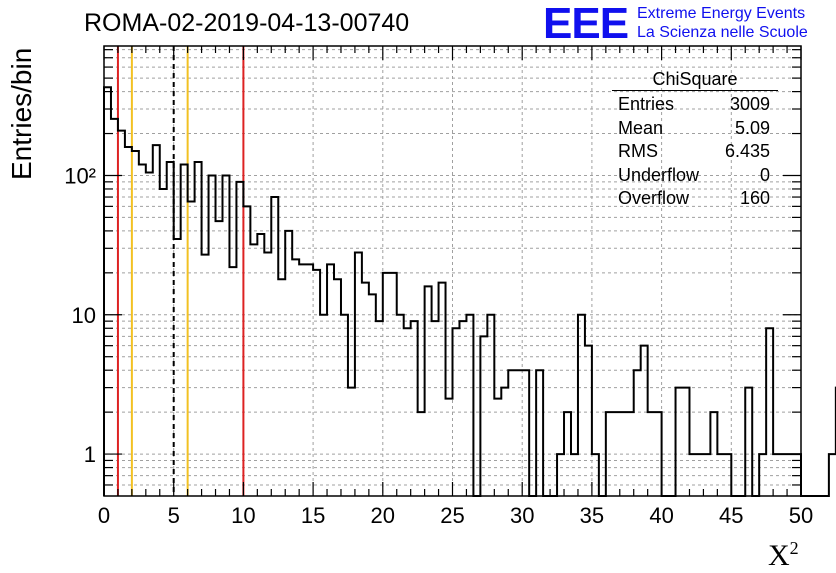 The height and width of the screenshot is (573, 836). I want to click on stats-row-underflow: Underflow 0, so click(694, 174).